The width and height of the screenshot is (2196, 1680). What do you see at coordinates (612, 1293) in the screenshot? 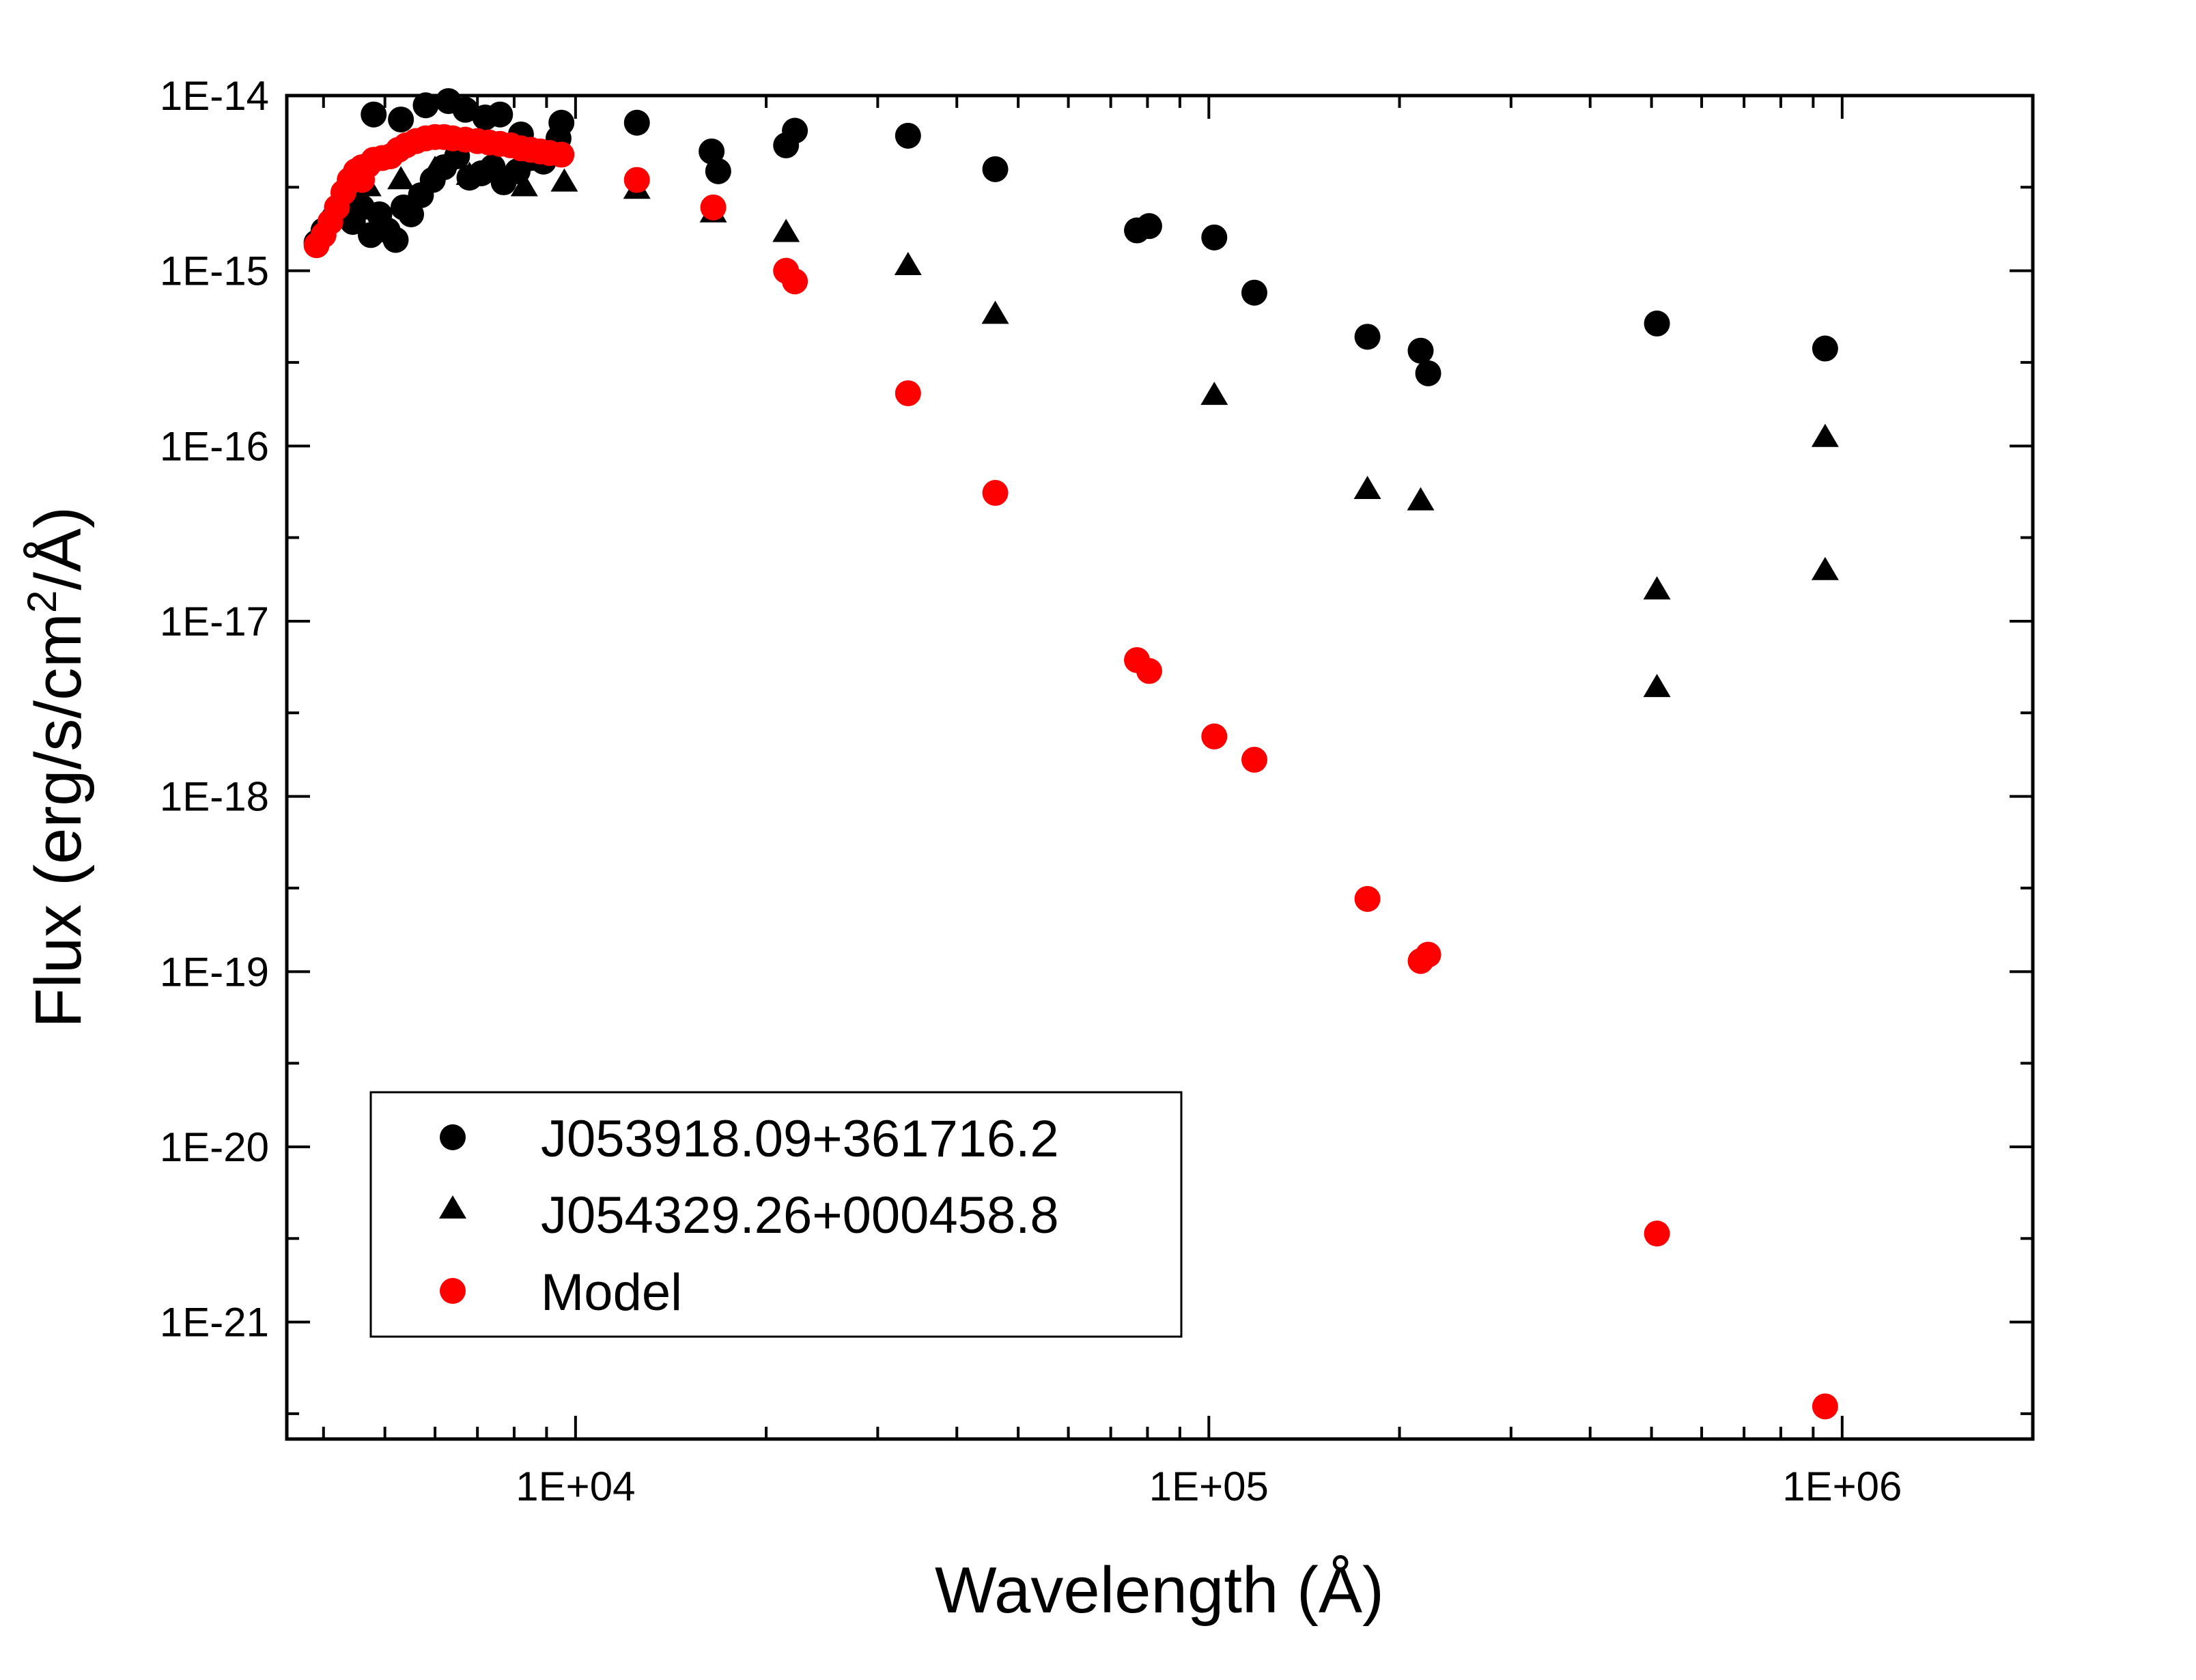
I see `legend-label-model: Model` at bounding box center [612, 1293].